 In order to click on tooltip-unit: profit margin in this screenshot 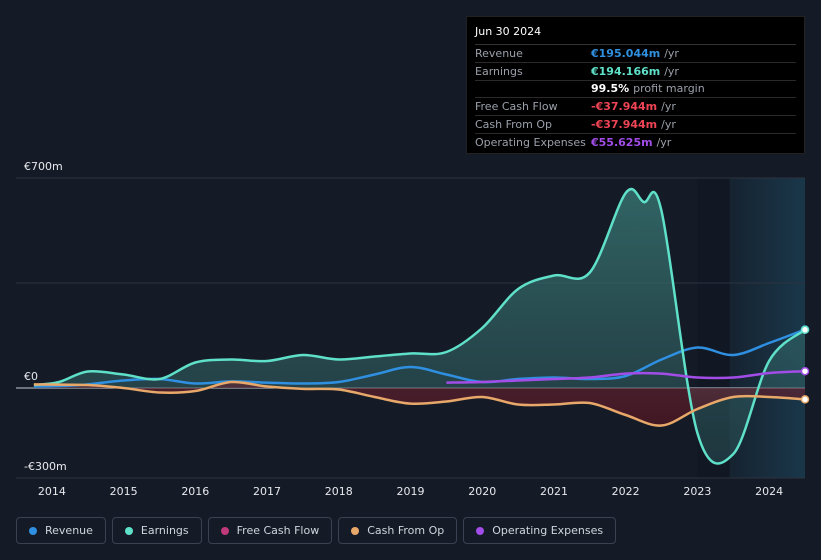, I will do `click(669, 89)`.